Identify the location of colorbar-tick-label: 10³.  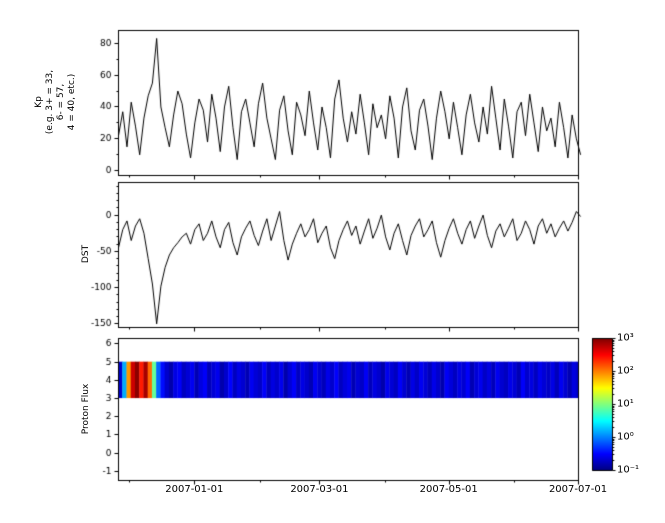
(625, 338).